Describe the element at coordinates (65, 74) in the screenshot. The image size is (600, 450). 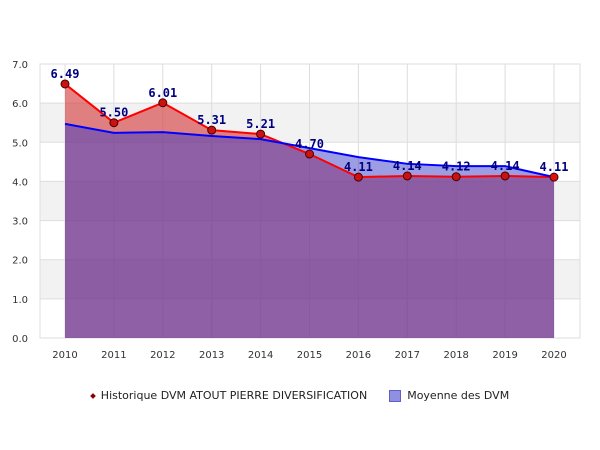
I see `data-label: 6.49` at that location.